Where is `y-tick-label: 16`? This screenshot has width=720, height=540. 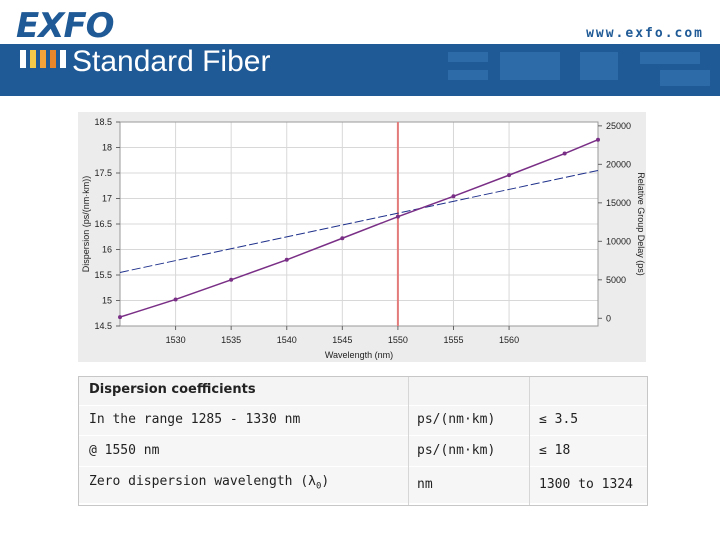
y-tick-label: 16 is located at coordinates (107, 250).